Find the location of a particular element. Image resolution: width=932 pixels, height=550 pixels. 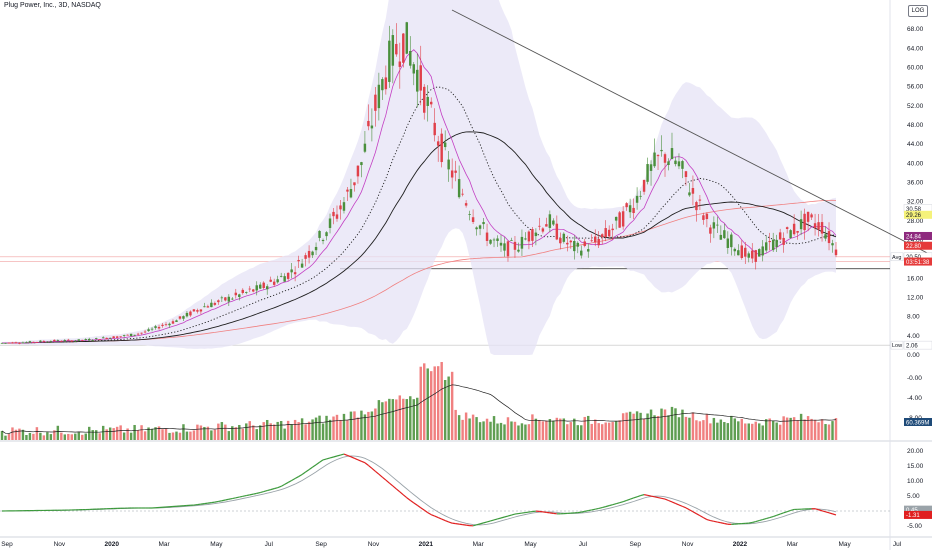

low-label: Low is located at coordinates (897, 346).